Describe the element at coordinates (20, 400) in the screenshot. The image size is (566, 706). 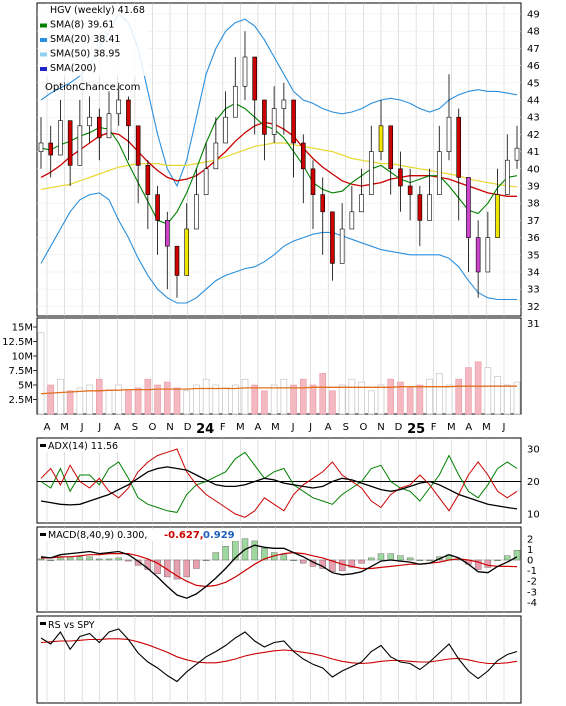
I see `volume-tick-label: 2.5M` at that location.